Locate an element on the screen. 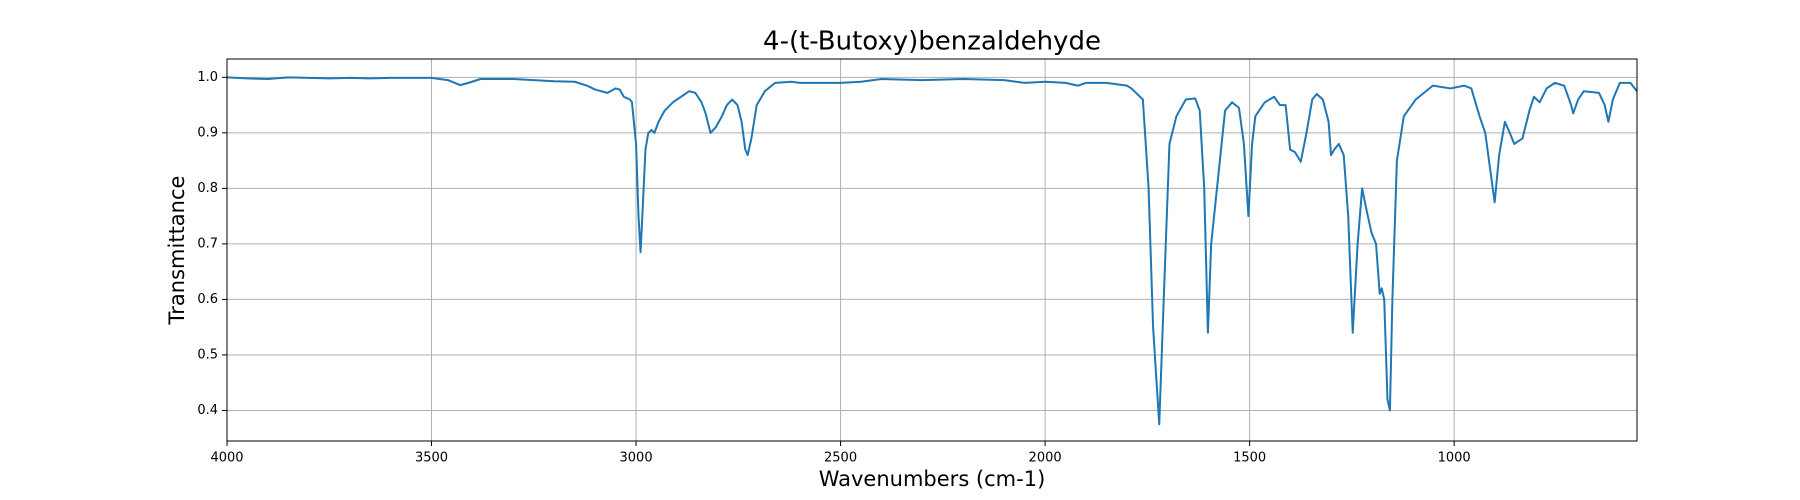 Image resolution: width=1800 pixels, height=500 pixels. x-tick-label: 1500 is located at coordinates (1249, 458).